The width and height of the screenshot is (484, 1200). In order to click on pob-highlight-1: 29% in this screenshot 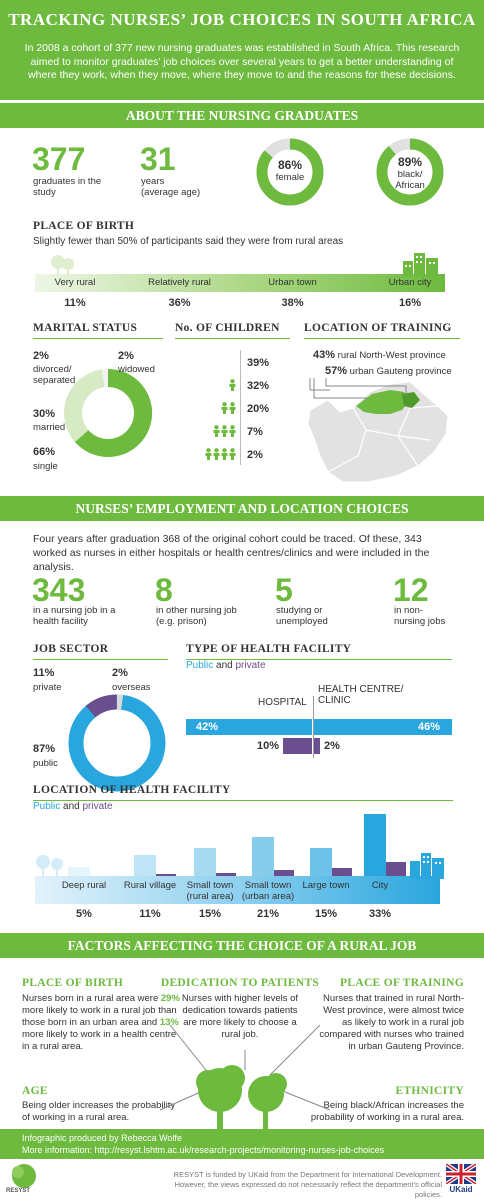, I will do `click(170, 998)`.